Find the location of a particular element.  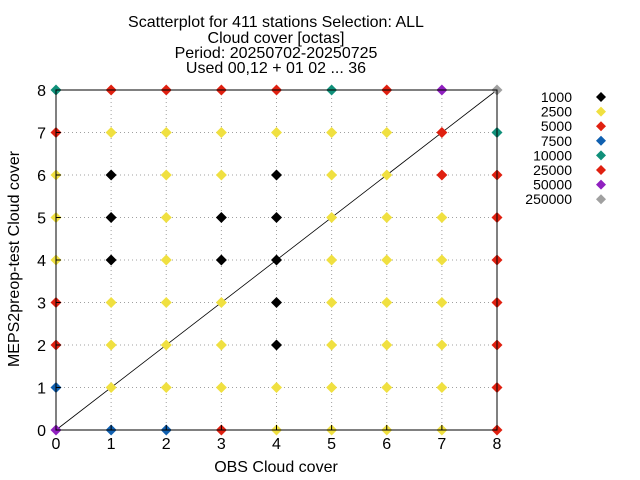

y-tick-label: 6 is located at coordinates (41, 176).